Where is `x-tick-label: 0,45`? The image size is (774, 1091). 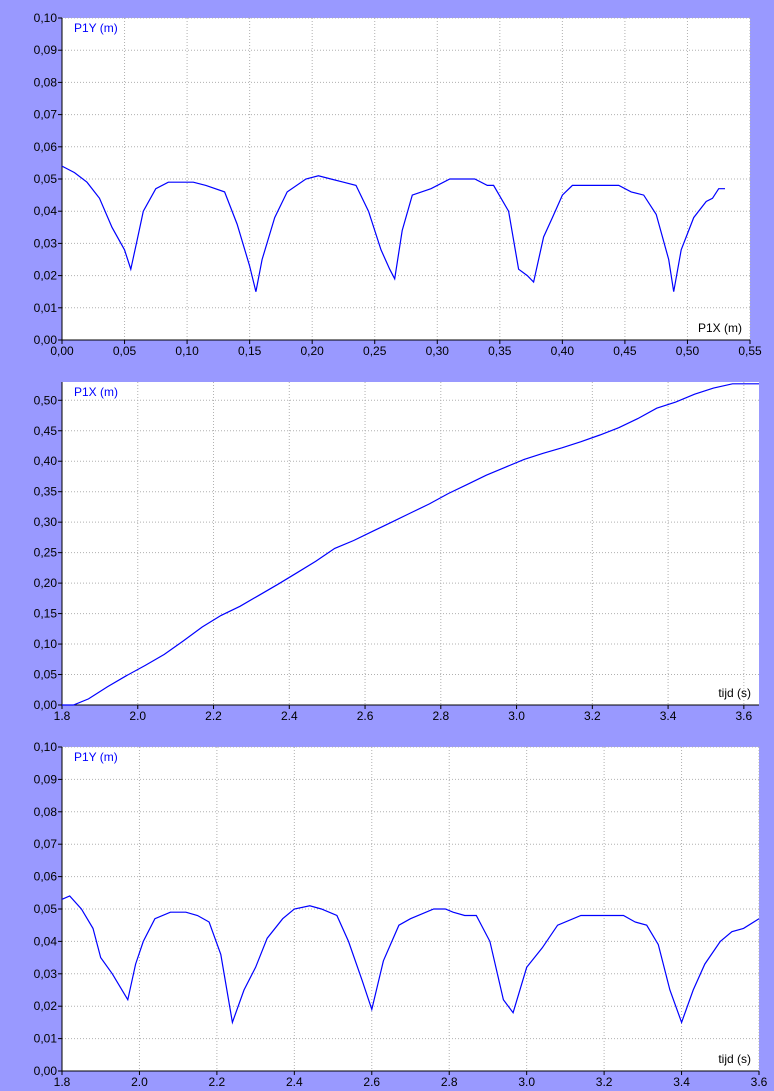
x-tick-label: 0,45 is located at coordinates (625, 351).